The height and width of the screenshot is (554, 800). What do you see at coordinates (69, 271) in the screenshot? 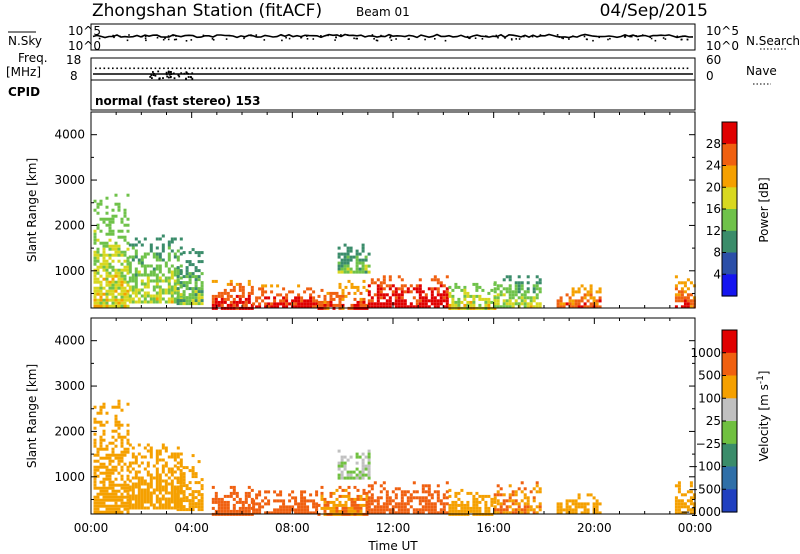
I see `y-tick-label: 1000` at bounding box center [69, 271].